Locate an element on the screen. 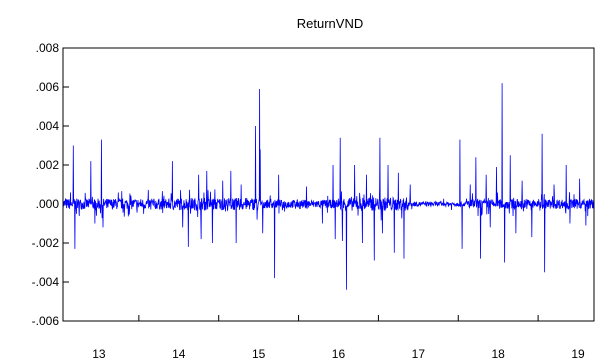  y-tick-label: -.002 is located at coordinates (46, 243).